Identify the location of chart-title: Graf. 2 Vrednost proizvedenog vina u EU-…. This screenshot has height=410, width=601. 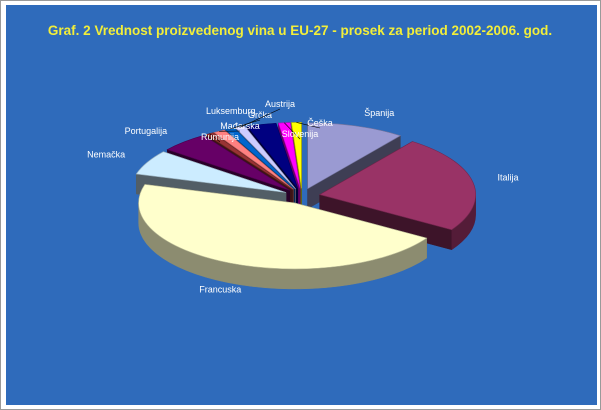
(300, 30).